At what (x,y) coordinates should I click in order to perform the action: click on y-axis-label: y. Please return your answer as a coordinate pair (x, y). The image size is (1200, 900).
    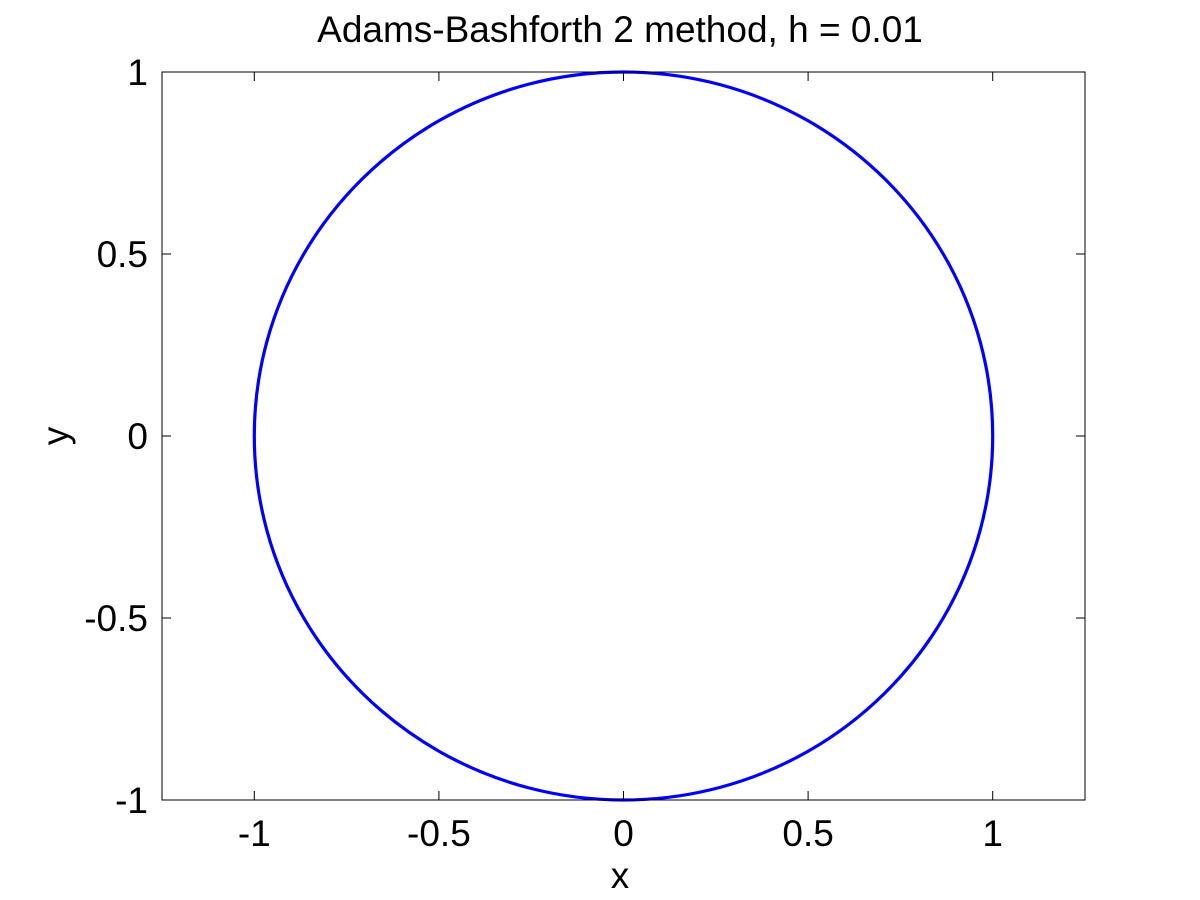
    Looking at the image, I should click on (55, 435).